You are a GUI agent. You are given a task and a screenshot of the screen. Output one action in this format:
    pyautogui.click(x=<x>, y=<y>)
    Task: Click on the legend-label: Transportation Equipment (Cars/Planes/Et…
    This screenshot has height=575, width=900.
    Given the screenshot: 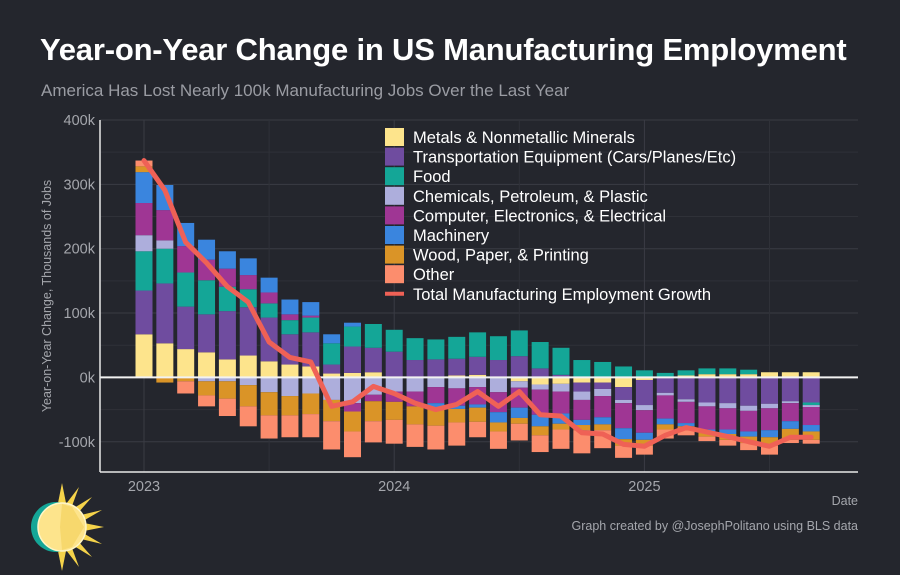 What is the action you would take?
    pyautogui.click(x=574, y=158)
    